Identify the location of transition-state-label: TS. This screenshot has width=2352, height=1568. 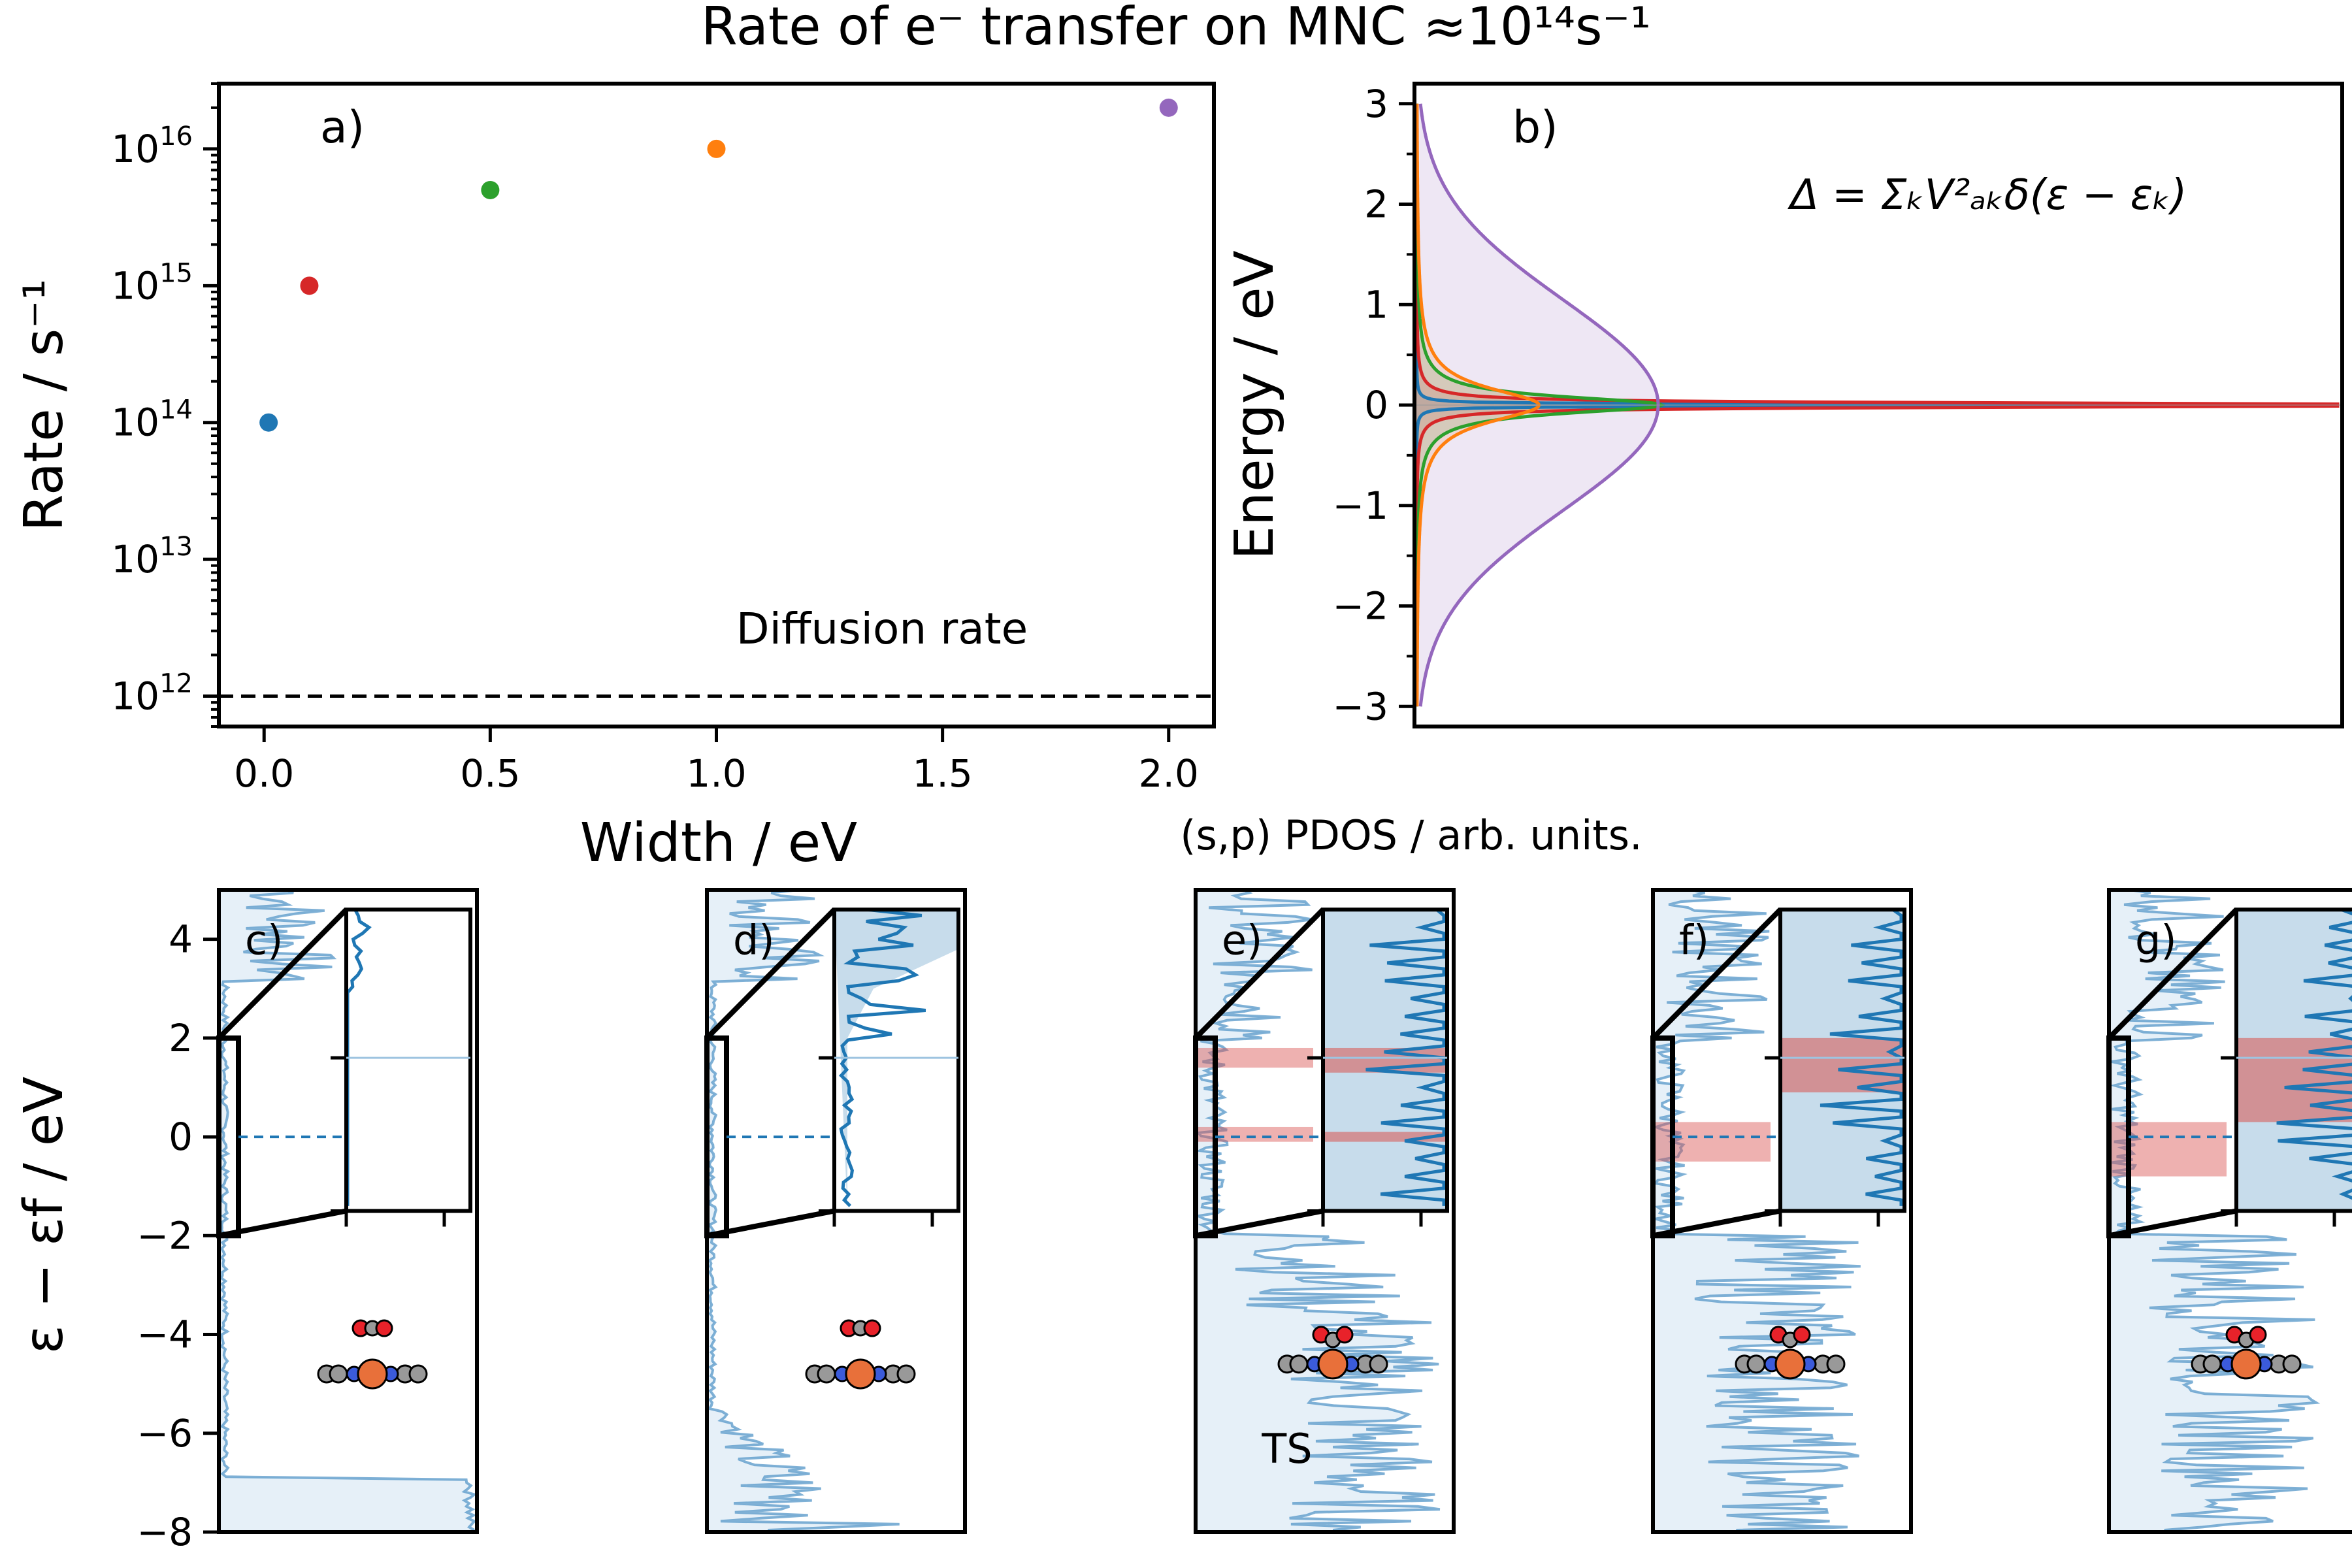
(1286, 1449).